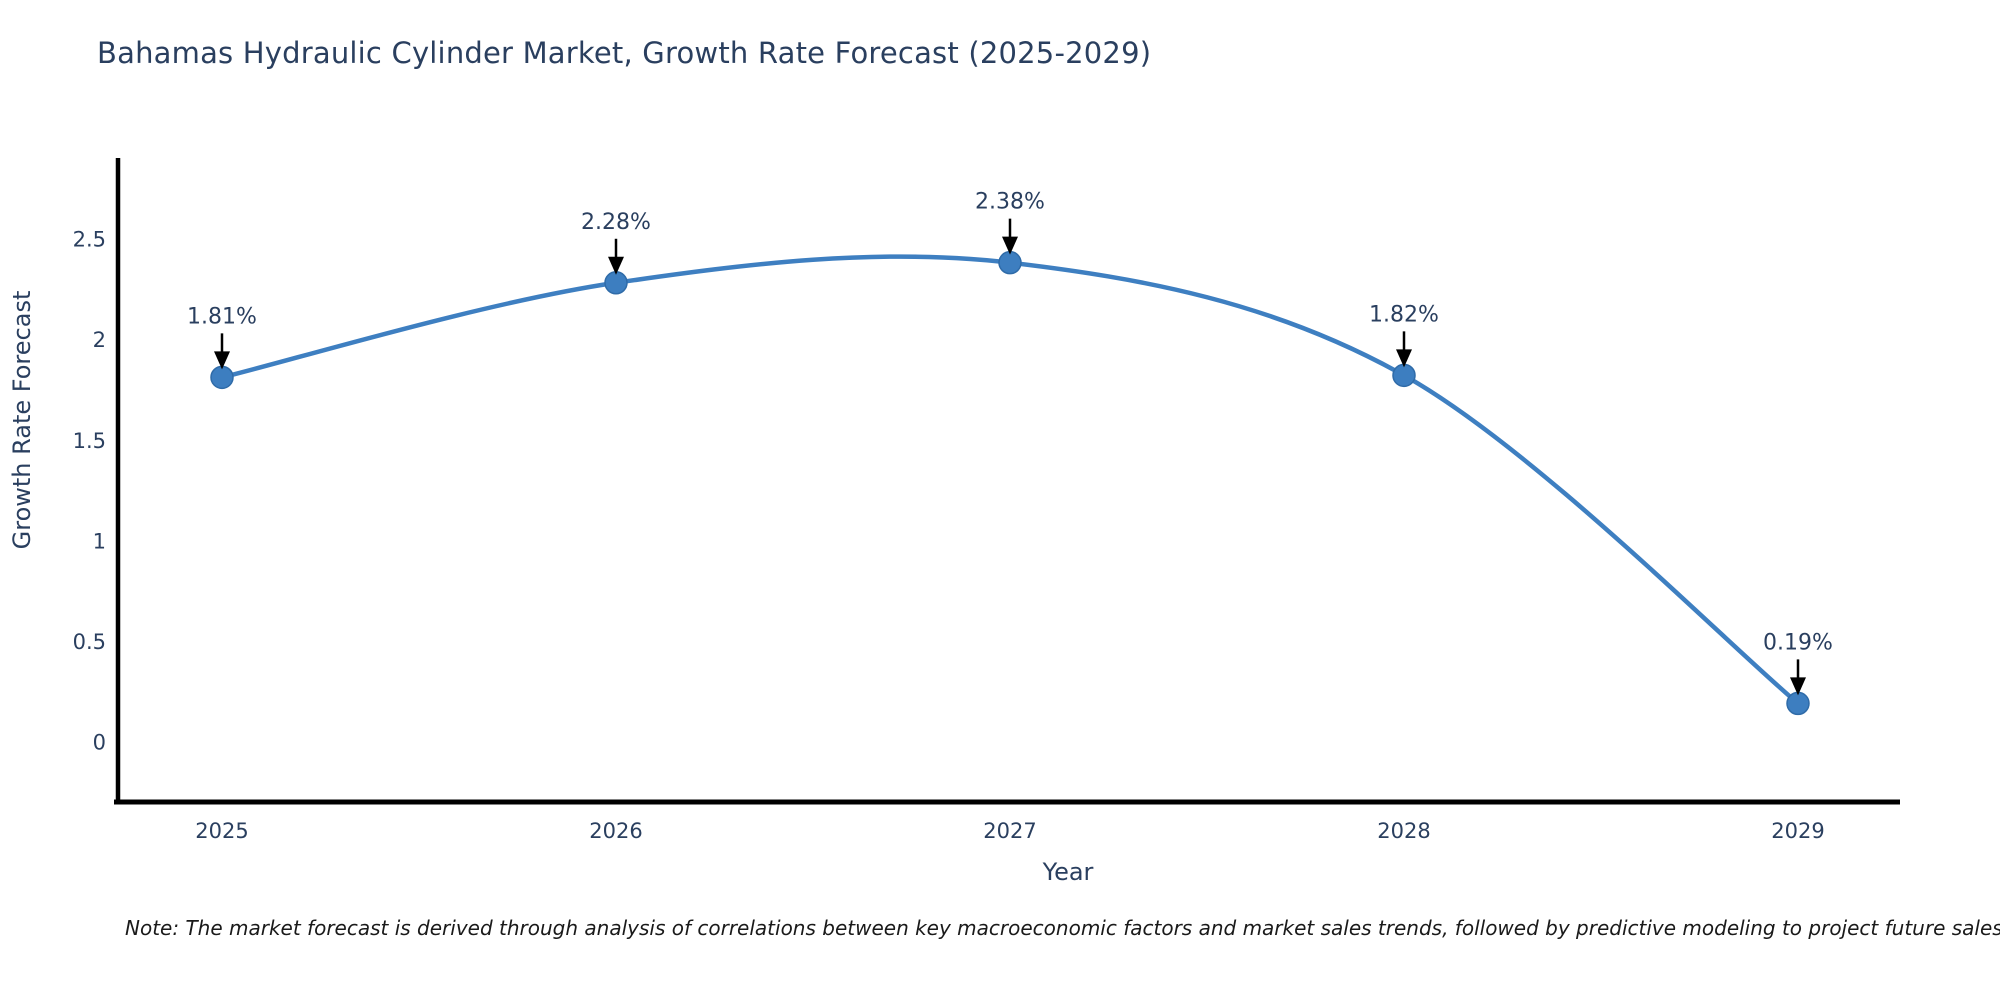 Image resolution: width=2000 pixels, height=1000 pixels. What do you see at coordinates (616, 283) in the screenshot?
I see `data-point-2026` at bounding box center [616, 283].